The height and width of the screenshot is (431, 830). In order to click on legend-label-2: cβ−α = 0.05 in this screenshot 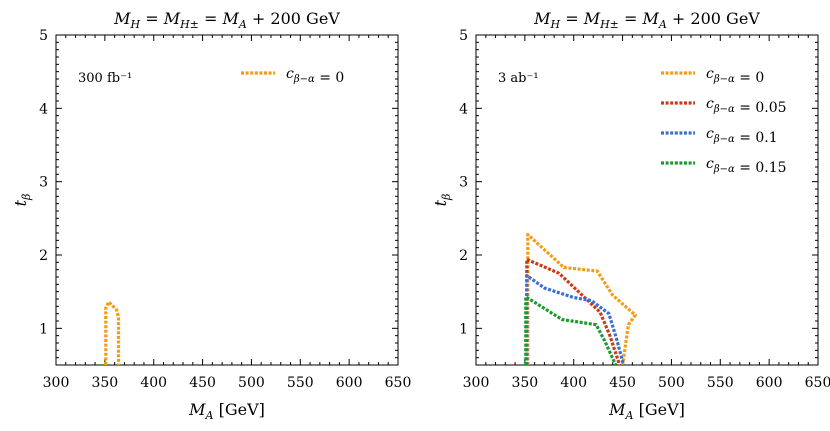, I will do `click(746, 106)`.